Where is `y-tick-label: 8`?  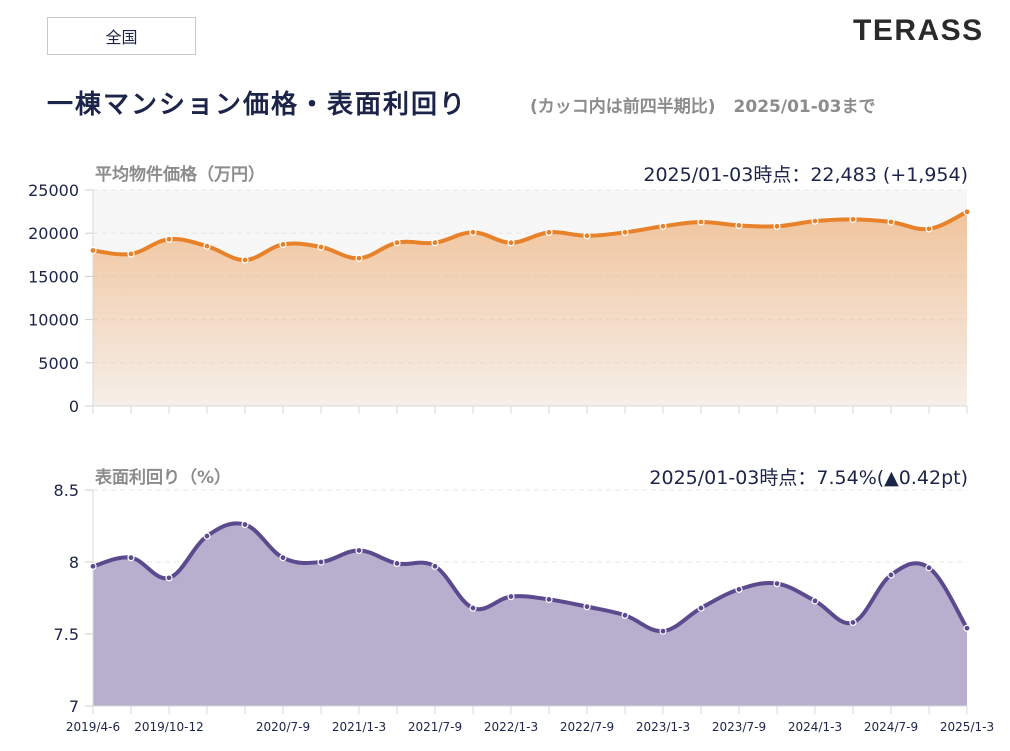 y-tick-label: 8 is located at coordinates (74, 562).